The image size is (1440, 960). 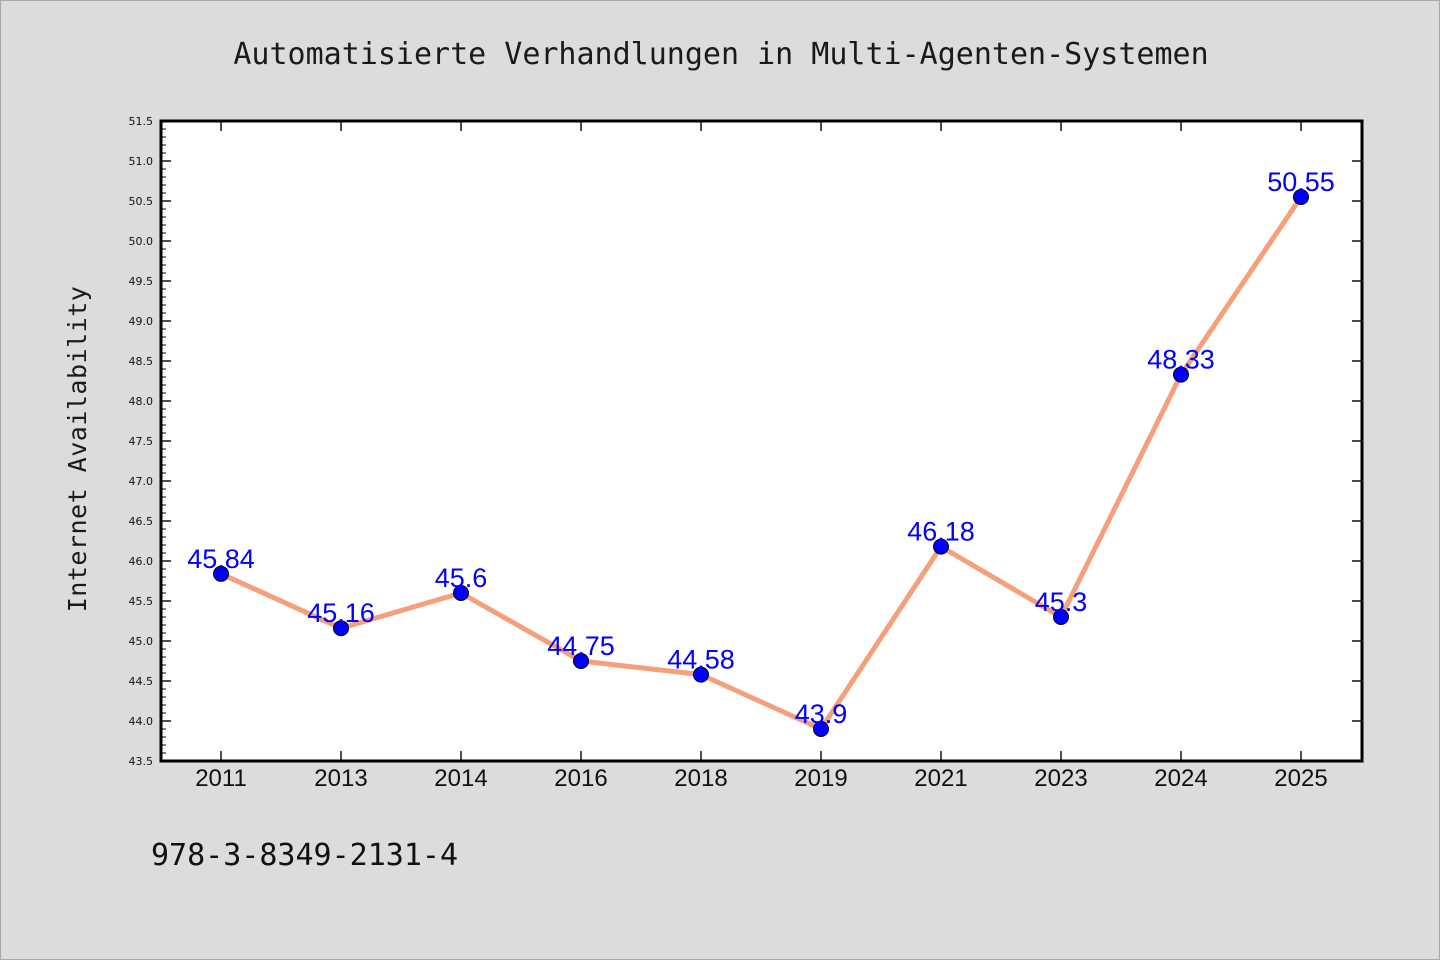 What do you see at coordinates (1181, 360) in the screenshot?
I see `data-label: 48.33` at bounding box center [1181, 360].